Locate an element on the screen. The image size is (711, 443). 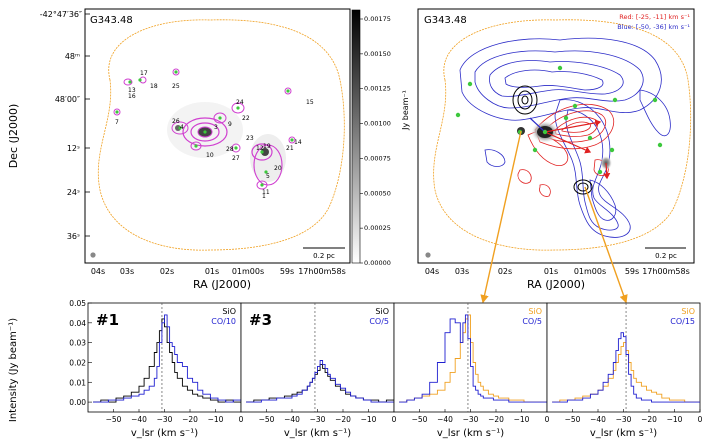
left-y-axis-label: Dec (J2000) is located at coordinates (13, 136).